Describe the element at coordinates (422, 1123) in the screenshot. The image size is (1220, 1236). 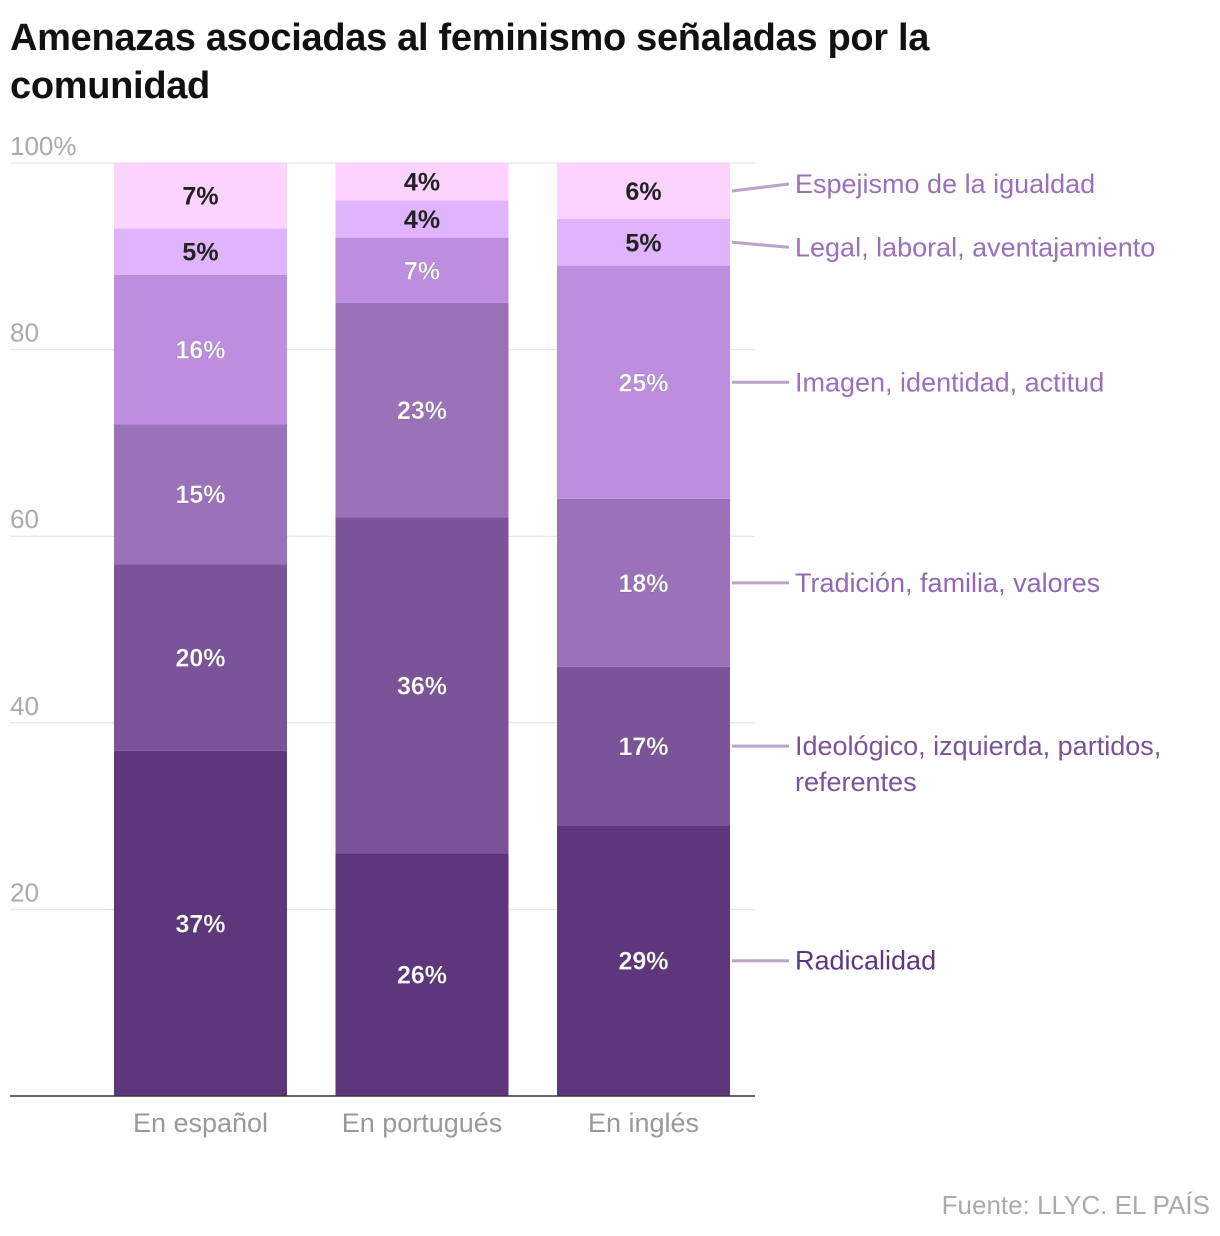
I see `x-category-label: En portugués` at that location.